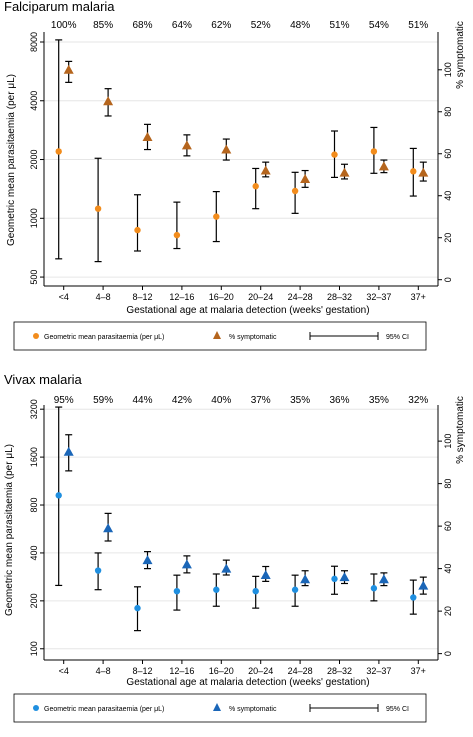 The image size is (473, 737). Describe the element at coordinates (344, 336) in the screenshot. I see `legend-ci-symbol` at that location.